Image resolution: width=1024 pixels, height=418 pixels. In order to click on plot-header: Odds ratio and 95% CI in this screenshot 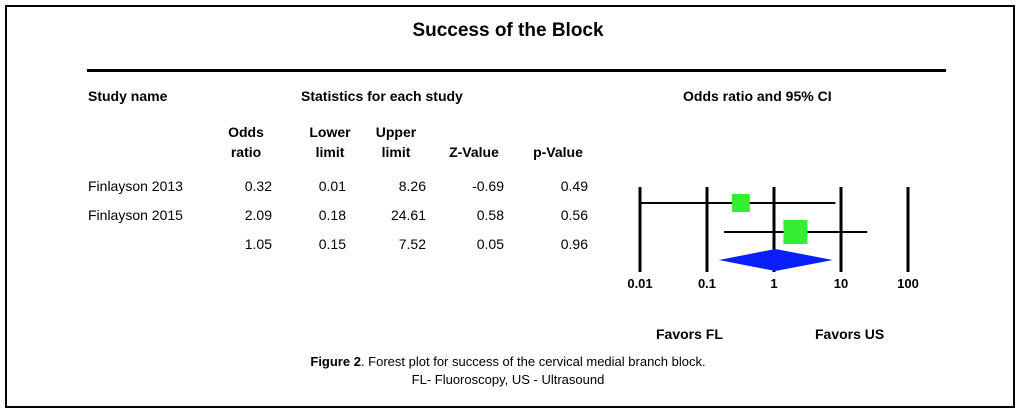, I will do `click(757, 96)`.